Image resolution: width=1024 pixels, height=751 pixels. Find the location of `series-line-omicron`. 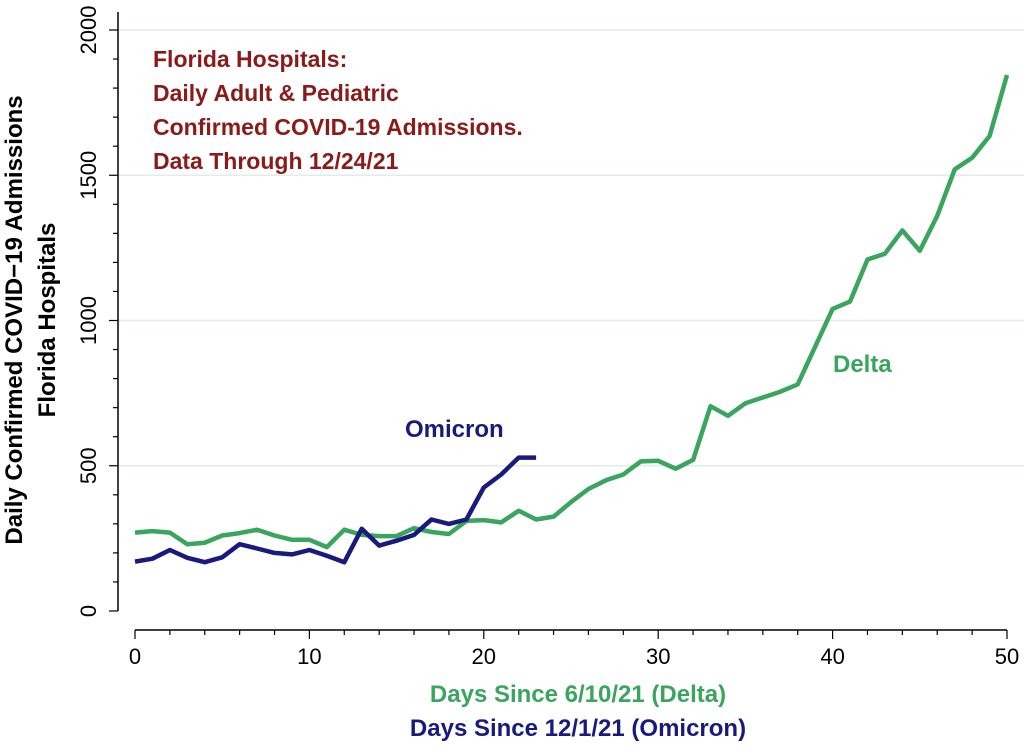

series-line-omicron is located at coordinates (335, 510).